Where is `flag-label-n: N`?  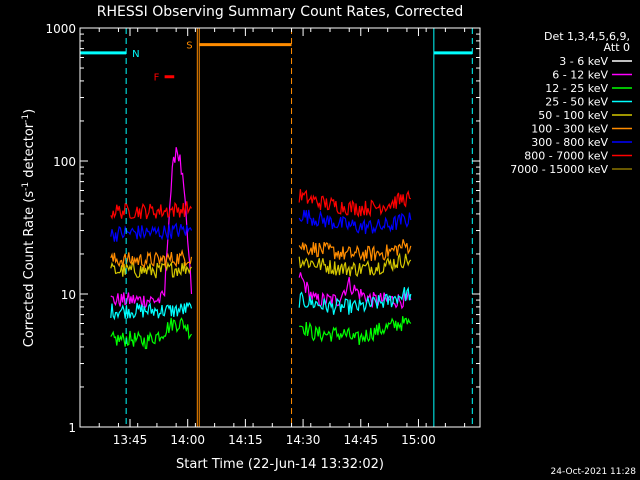 flag-label-n: N is located at coordinates (135, 54).